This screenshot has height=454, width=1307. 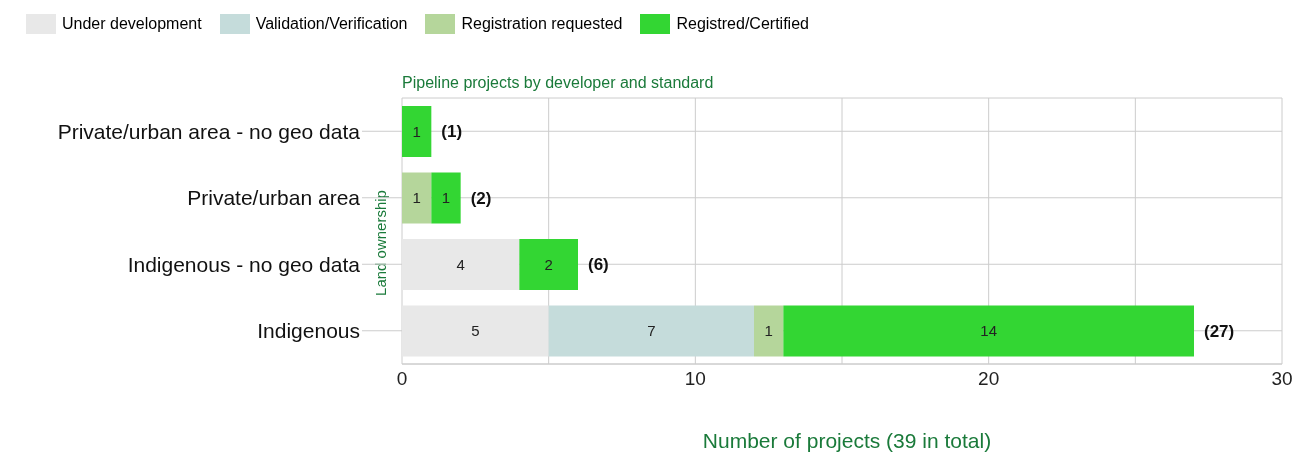 What do you see at coordinates (1282, 379) in the screenshot?
I see `x-tick-label: 30` at bounding box center [1282, 379].